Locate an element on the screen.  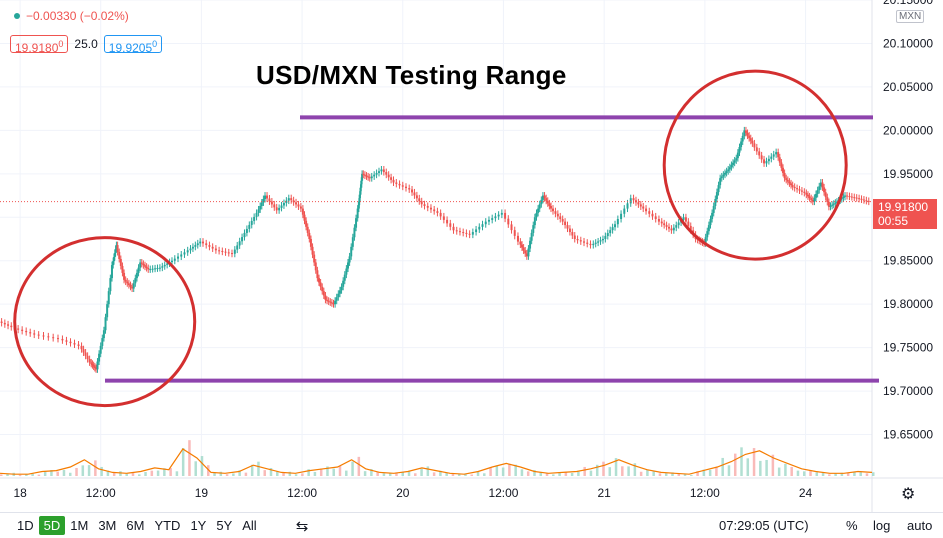
percent-toggle: % is located at coordinates (852, 525).